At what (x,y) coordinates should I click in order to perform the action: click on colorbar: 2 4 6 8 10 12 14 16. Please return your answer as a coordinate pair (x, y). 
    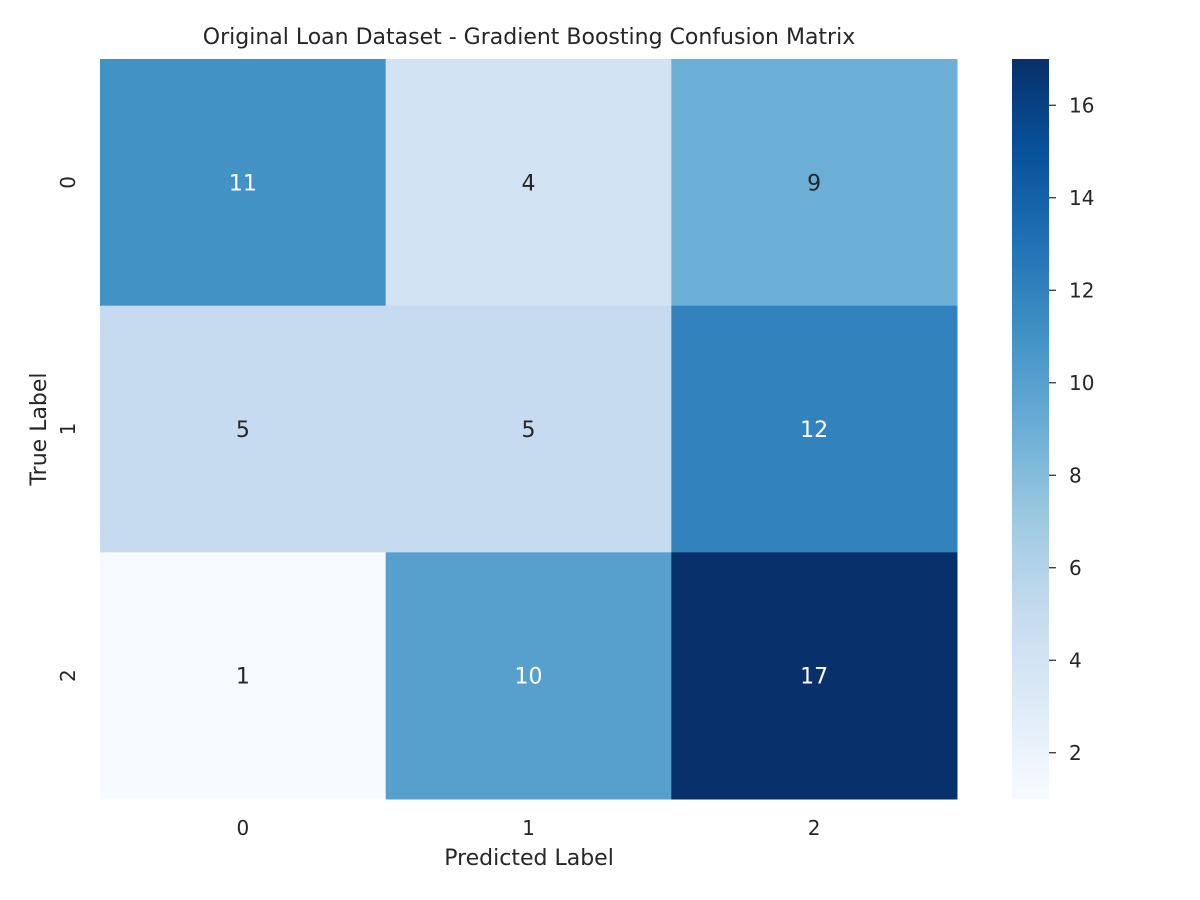
    Looking at the image, I should click on (1053, 429).